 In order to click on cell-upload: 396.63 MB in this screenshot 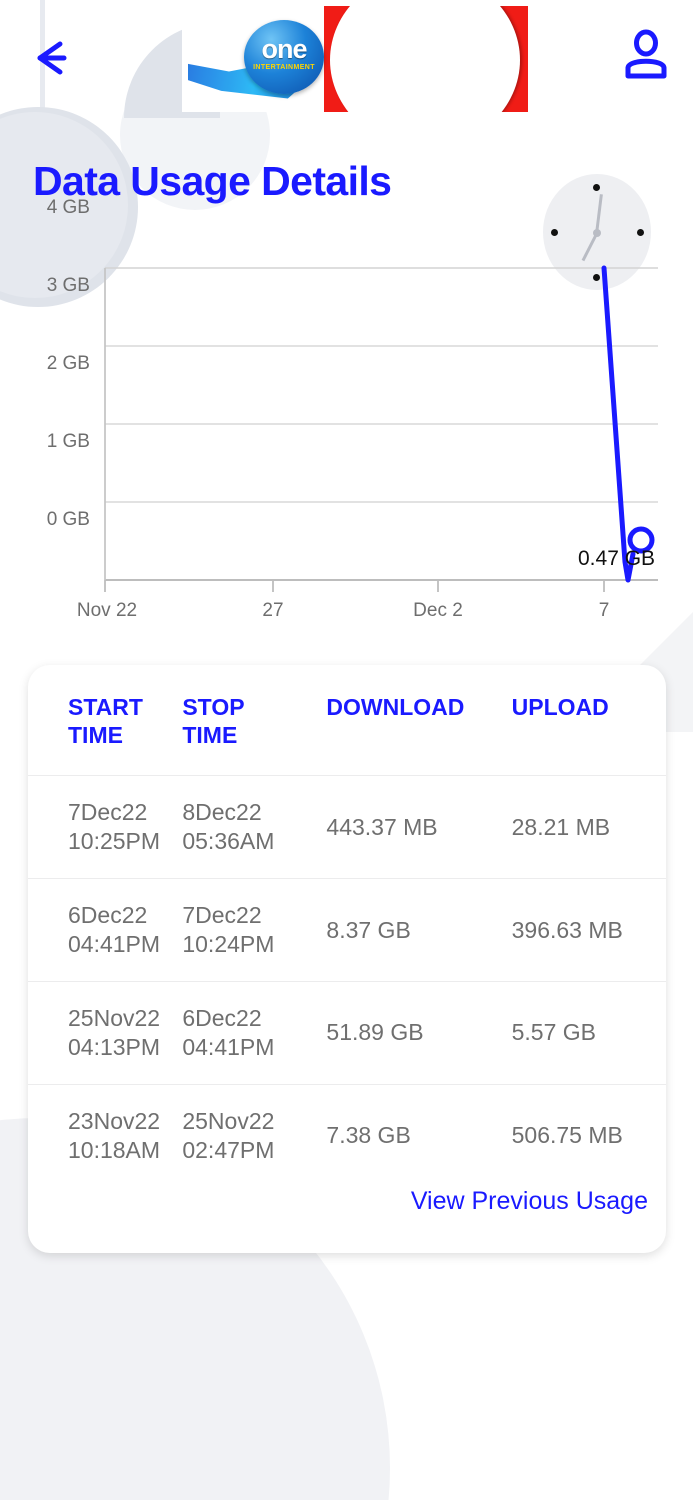, I will do `click(588, 930)`.